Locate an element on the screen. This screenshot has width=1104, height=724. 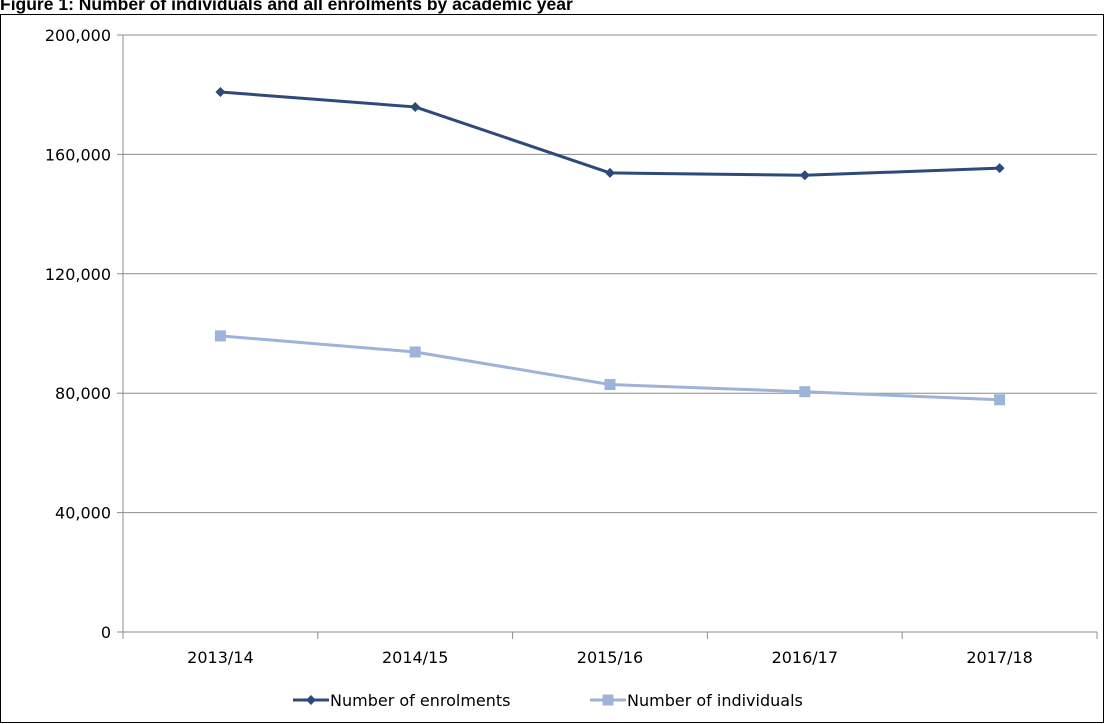
legend-label: Number of enrolments is located at coordinates (420, 700).